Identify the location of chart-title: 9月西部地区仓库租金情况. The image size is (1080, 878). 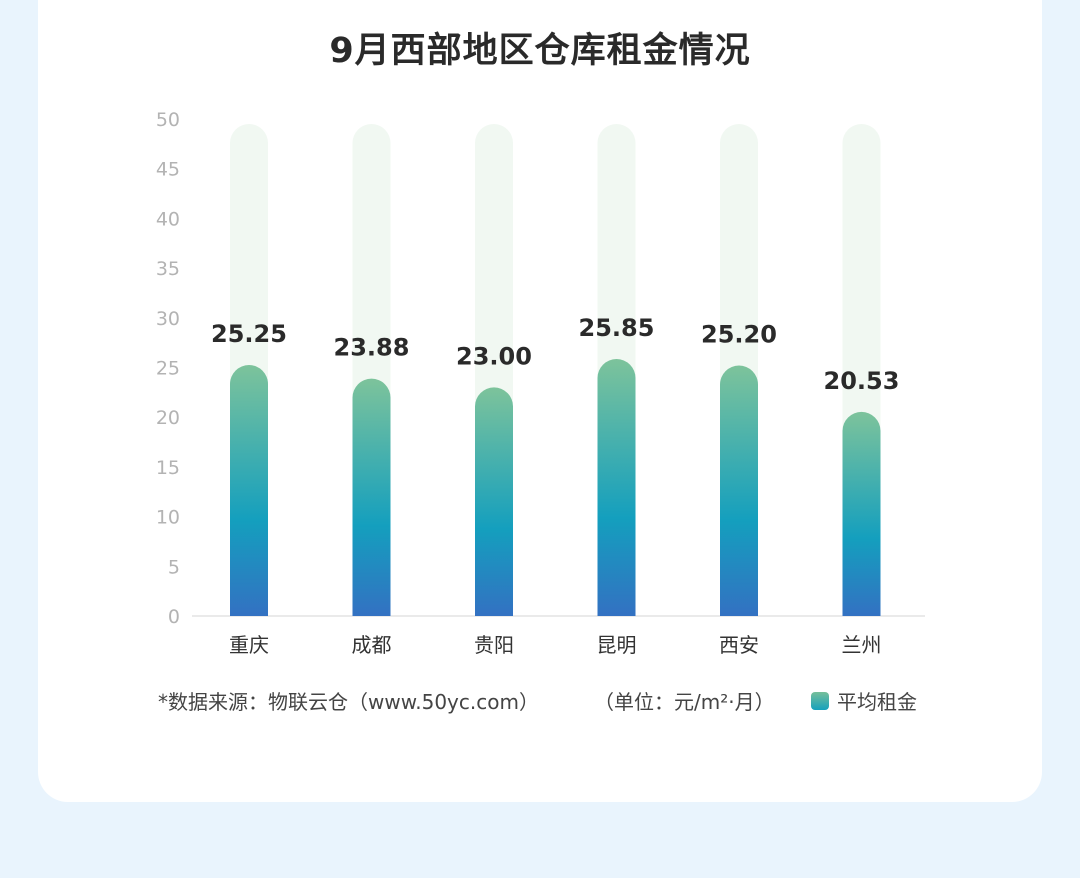
(540, 51).